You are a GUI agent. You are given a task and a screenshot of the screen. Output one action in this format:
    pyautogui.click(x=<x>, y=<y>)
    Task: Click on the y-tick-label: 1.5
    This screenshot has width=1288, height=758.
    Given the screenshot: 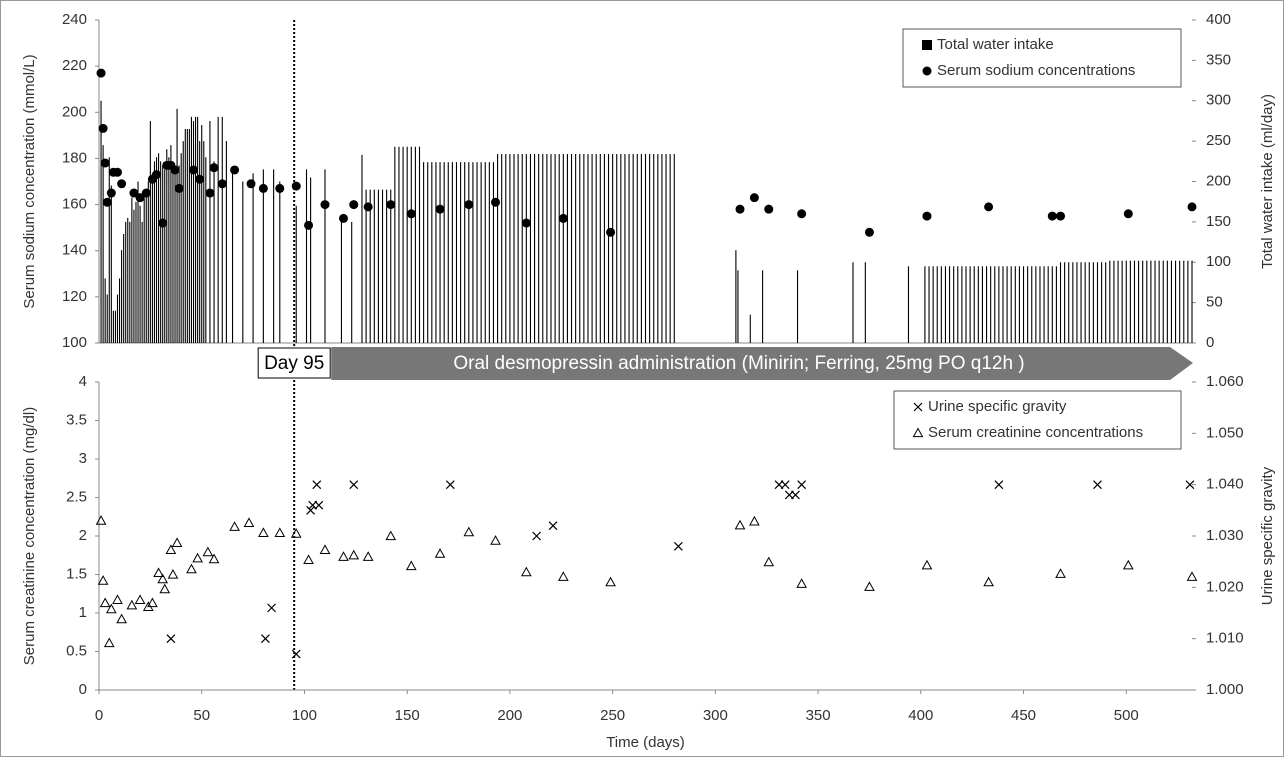 What is the action you would take?
    pyautogui.click(x=76, y=573)
    